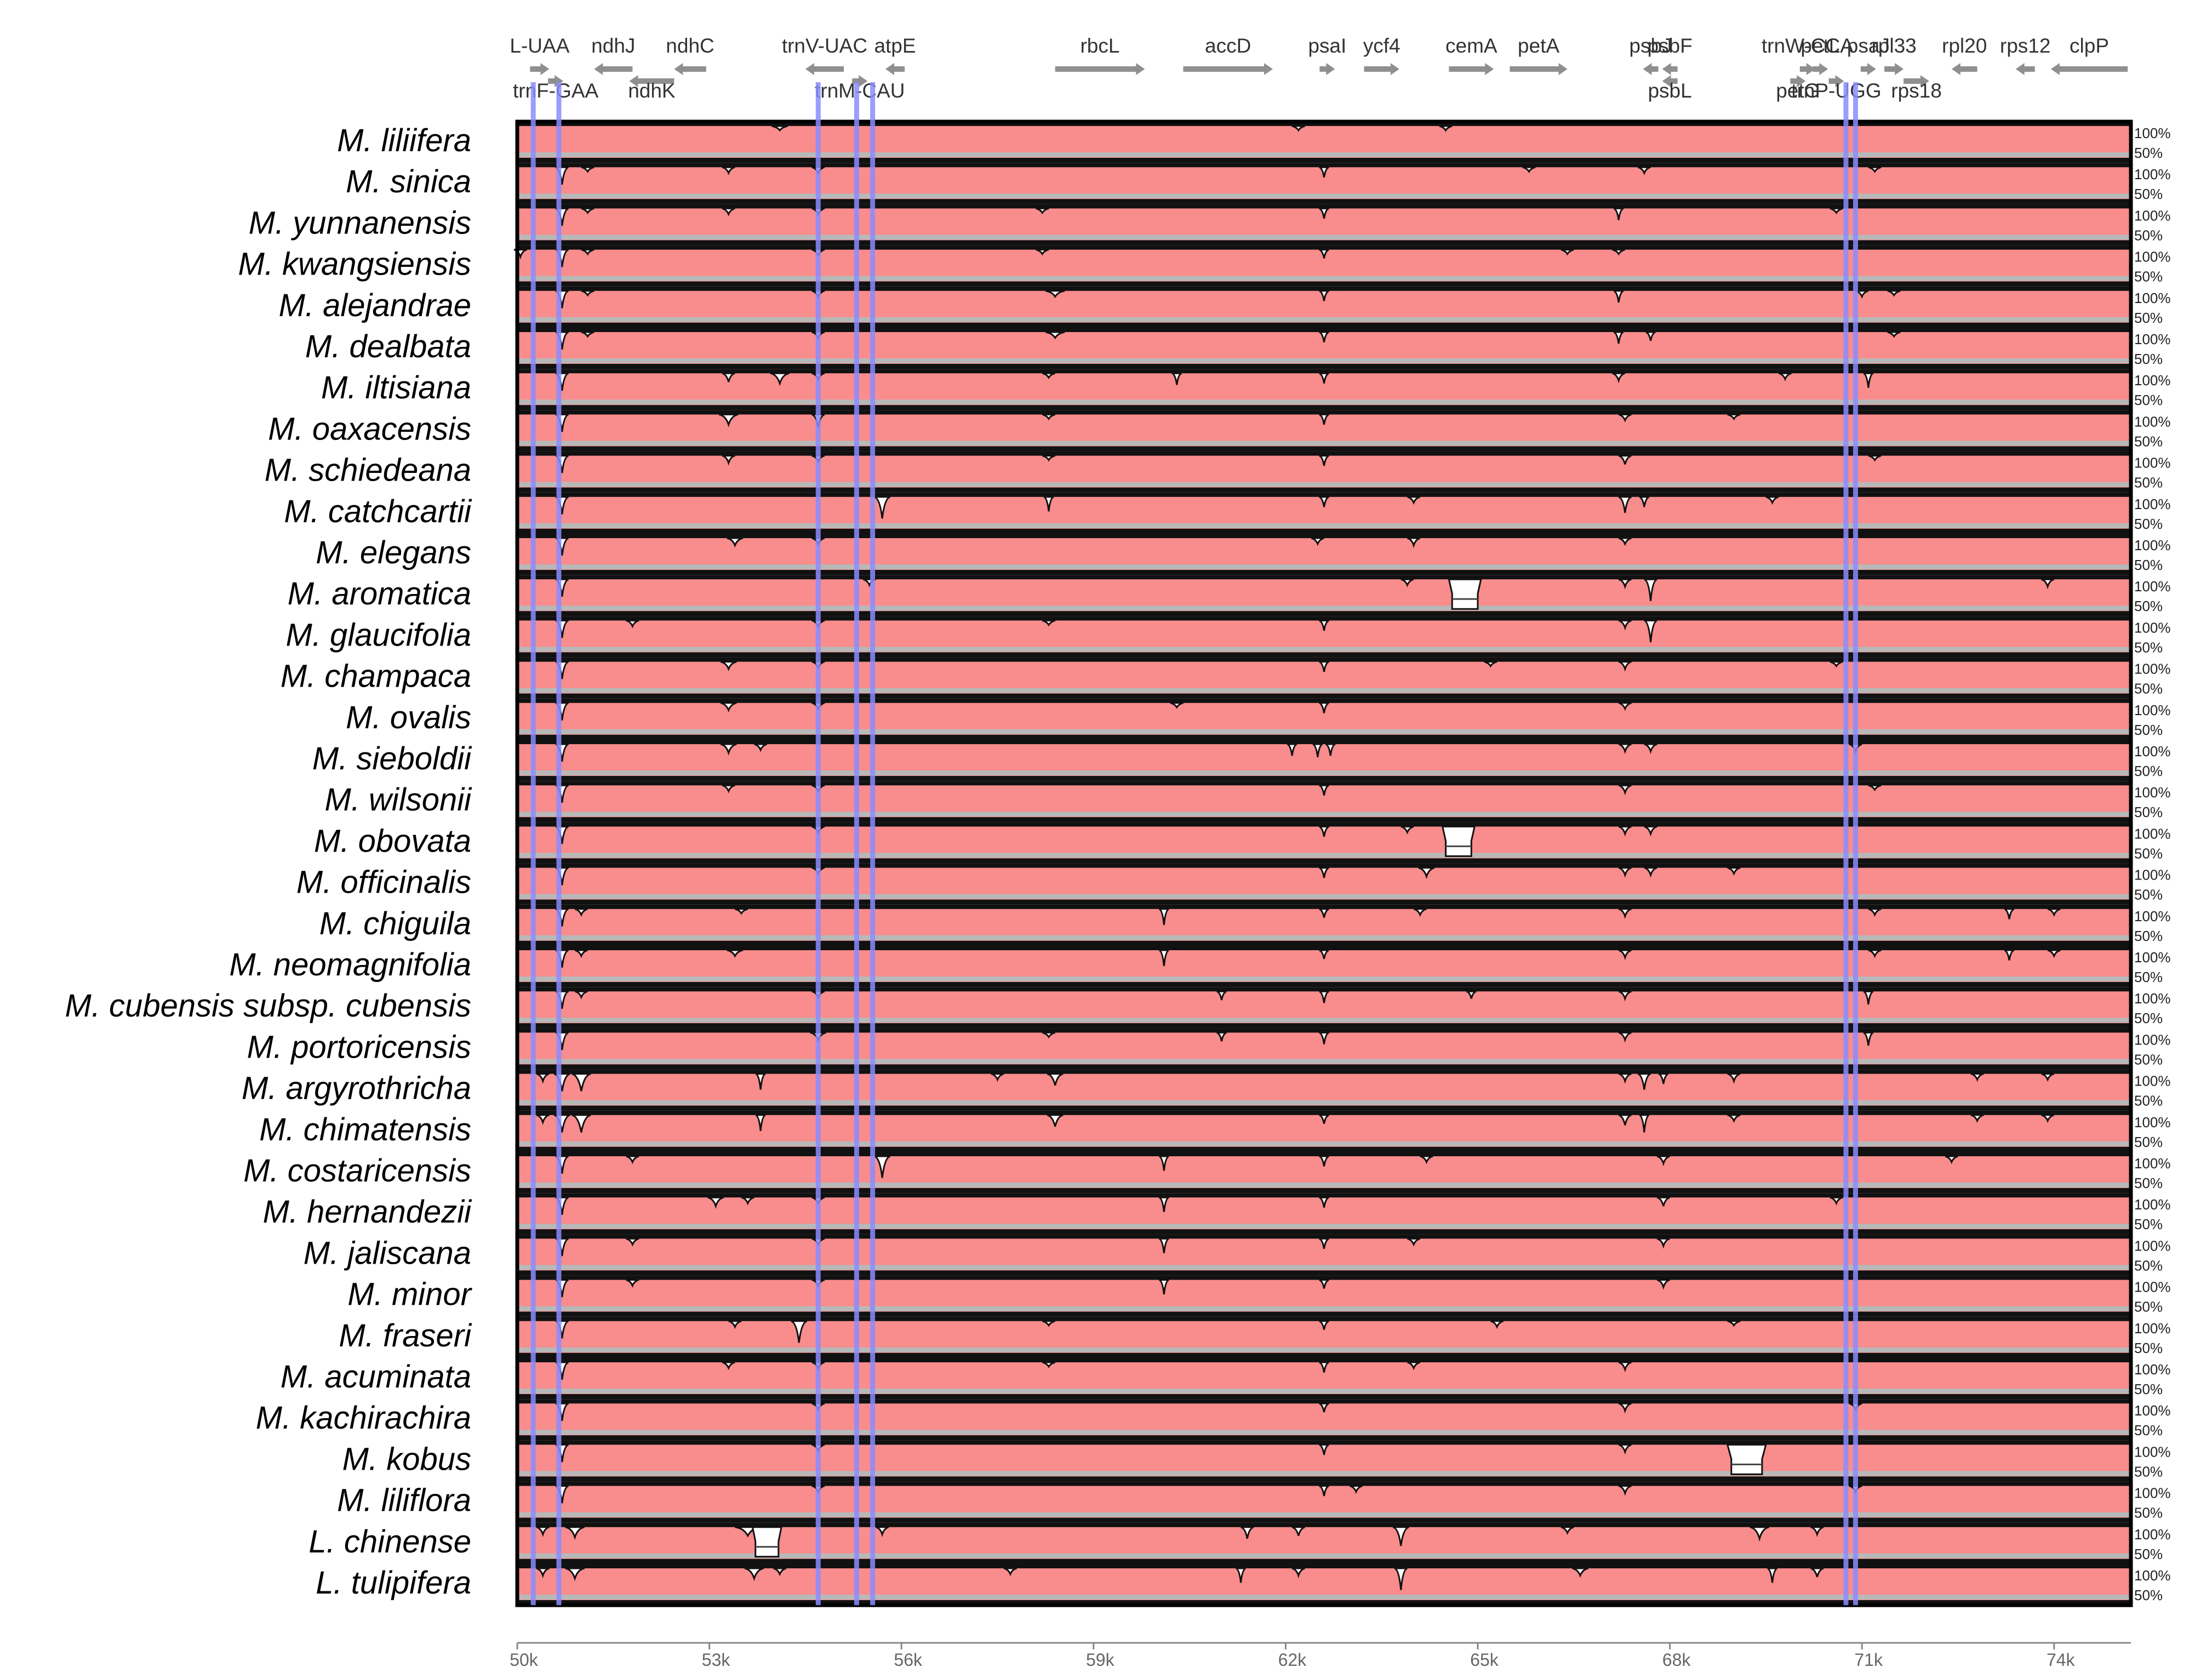 The image size is (2212, 1673). What do you see at coordinates (1344, 1337) in the screenshot?
I see `track-m-fraseri: 100% 50%` at bounding box center [1344, 1337].